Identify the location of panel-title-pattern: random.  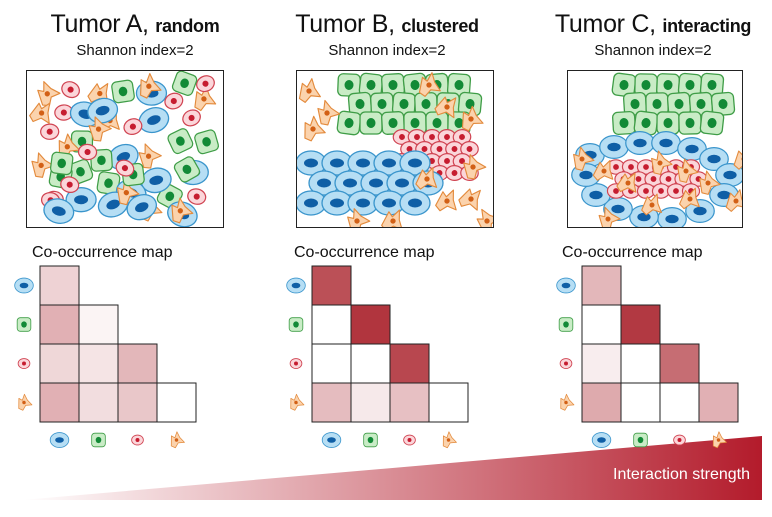
(187, 26).